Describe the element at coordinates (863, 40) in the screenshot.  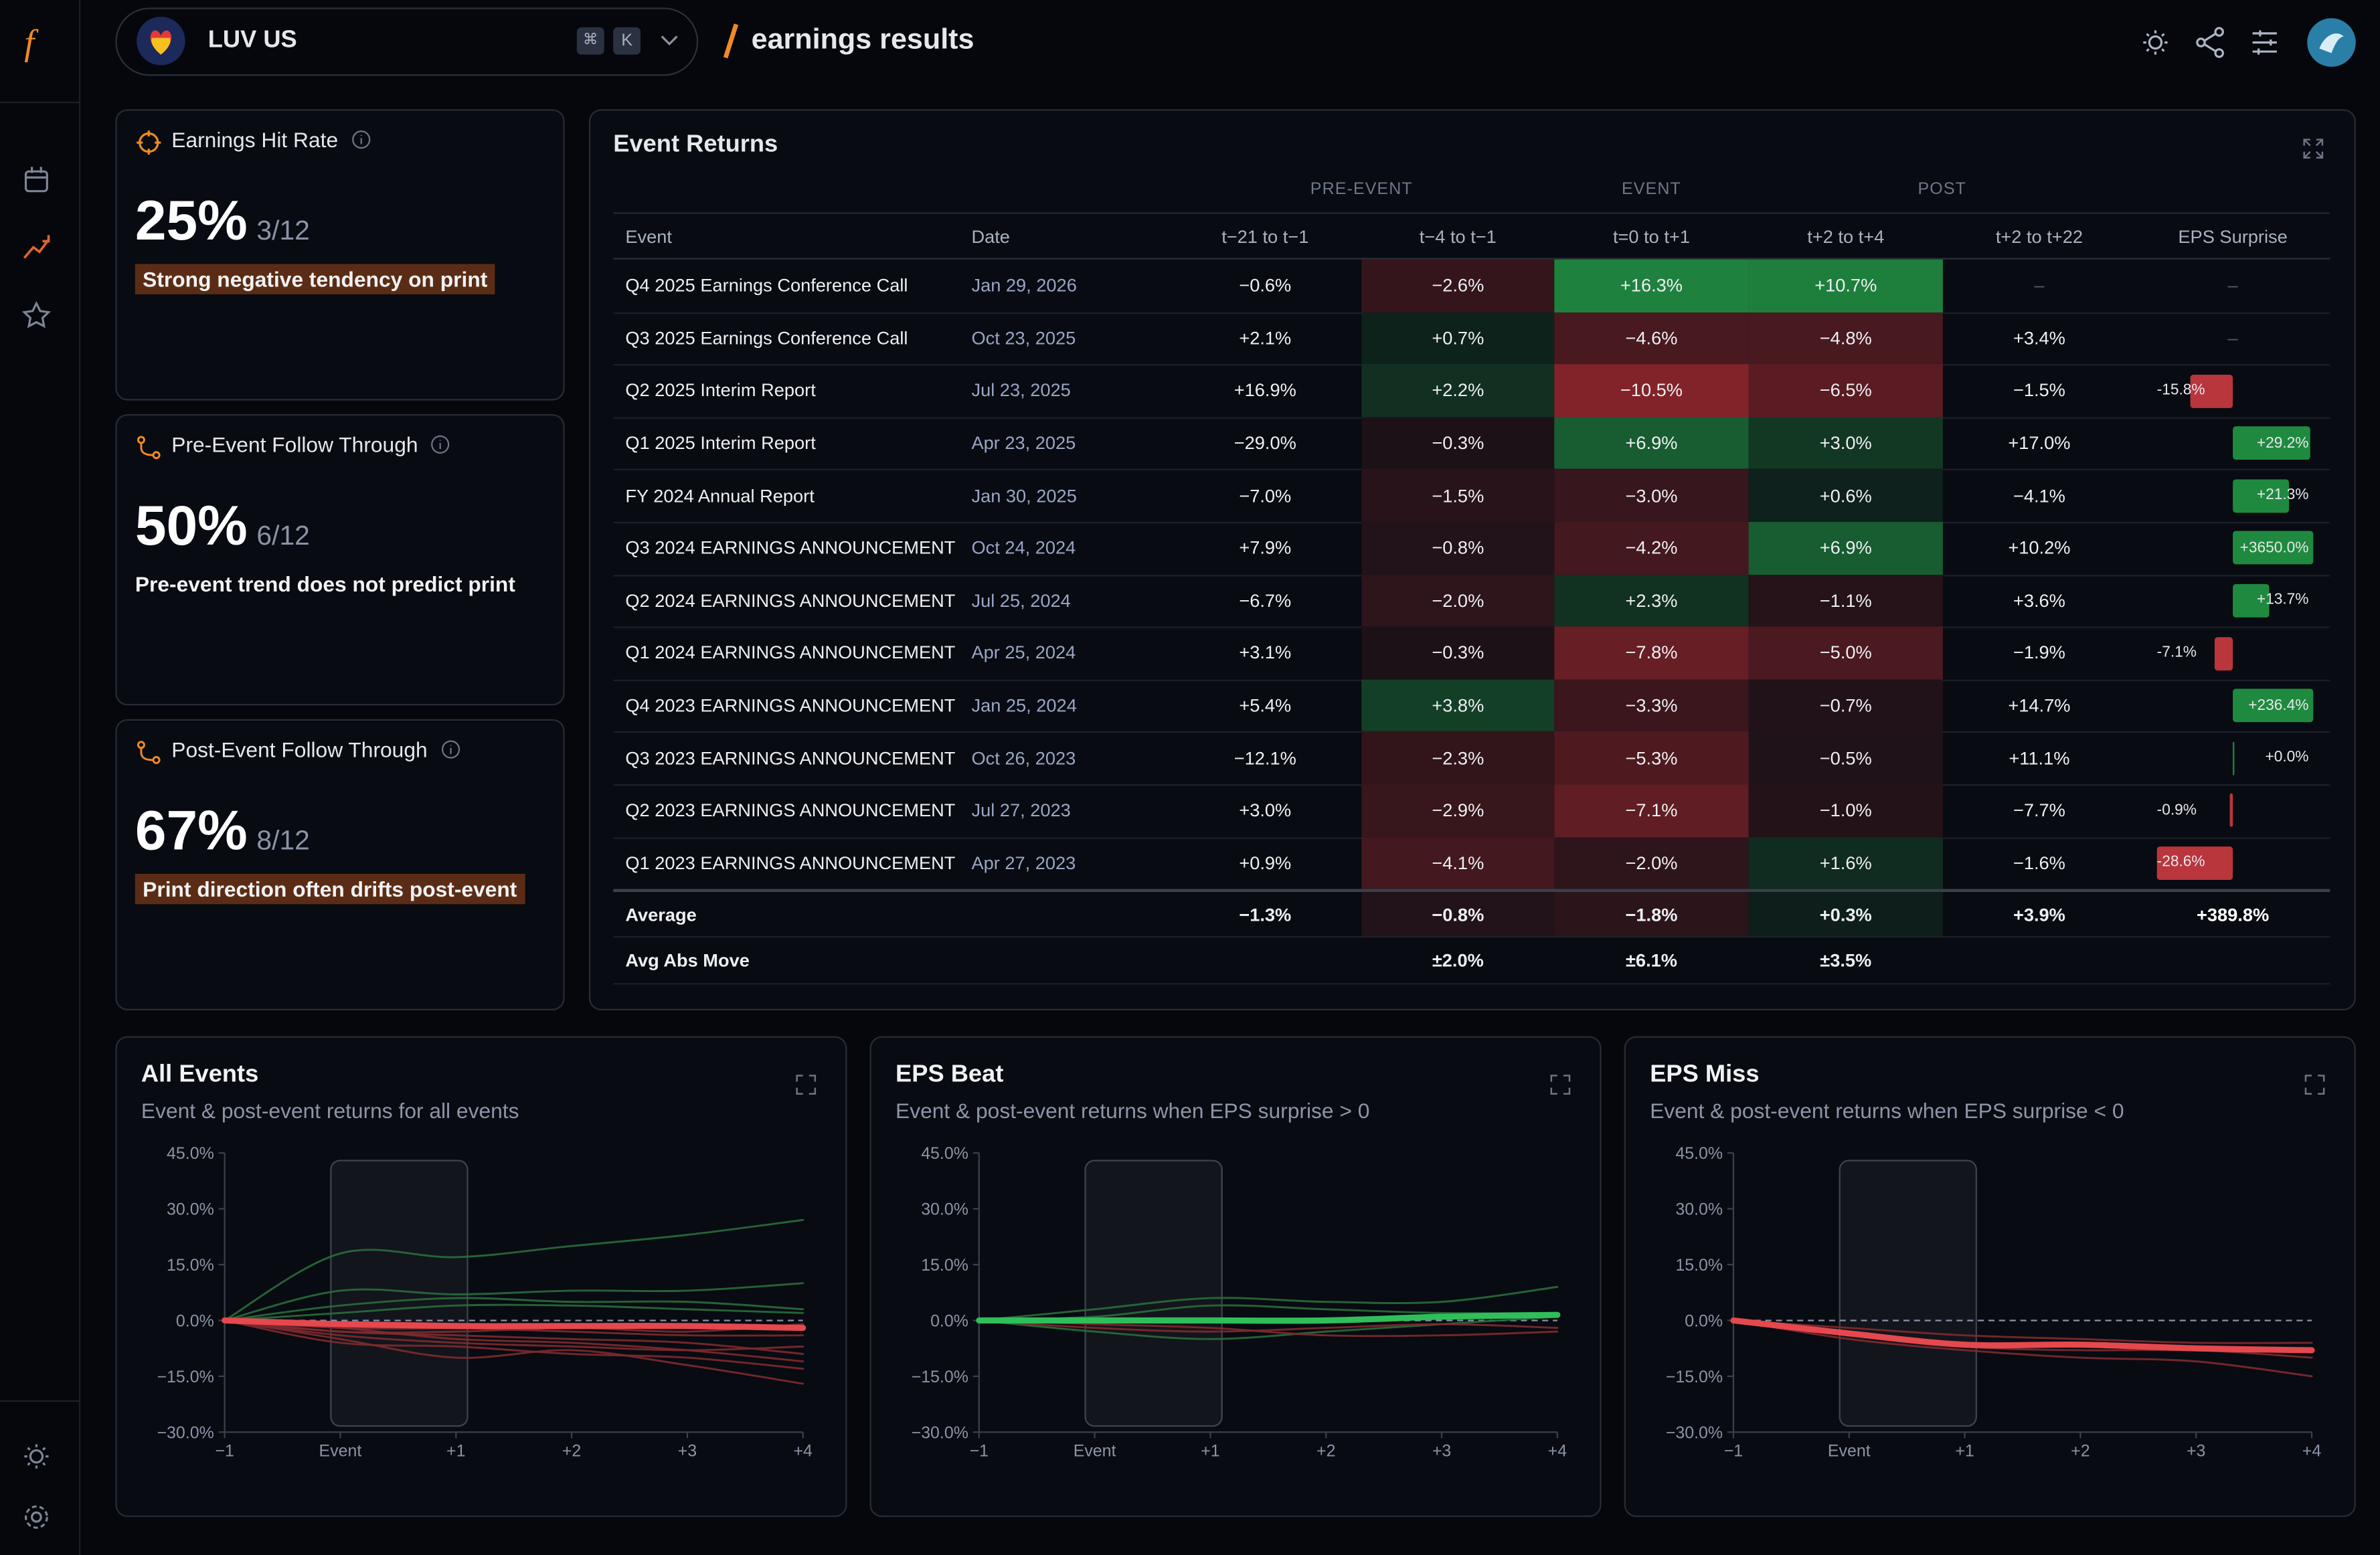
I see `page-title: earnings results` at that location.